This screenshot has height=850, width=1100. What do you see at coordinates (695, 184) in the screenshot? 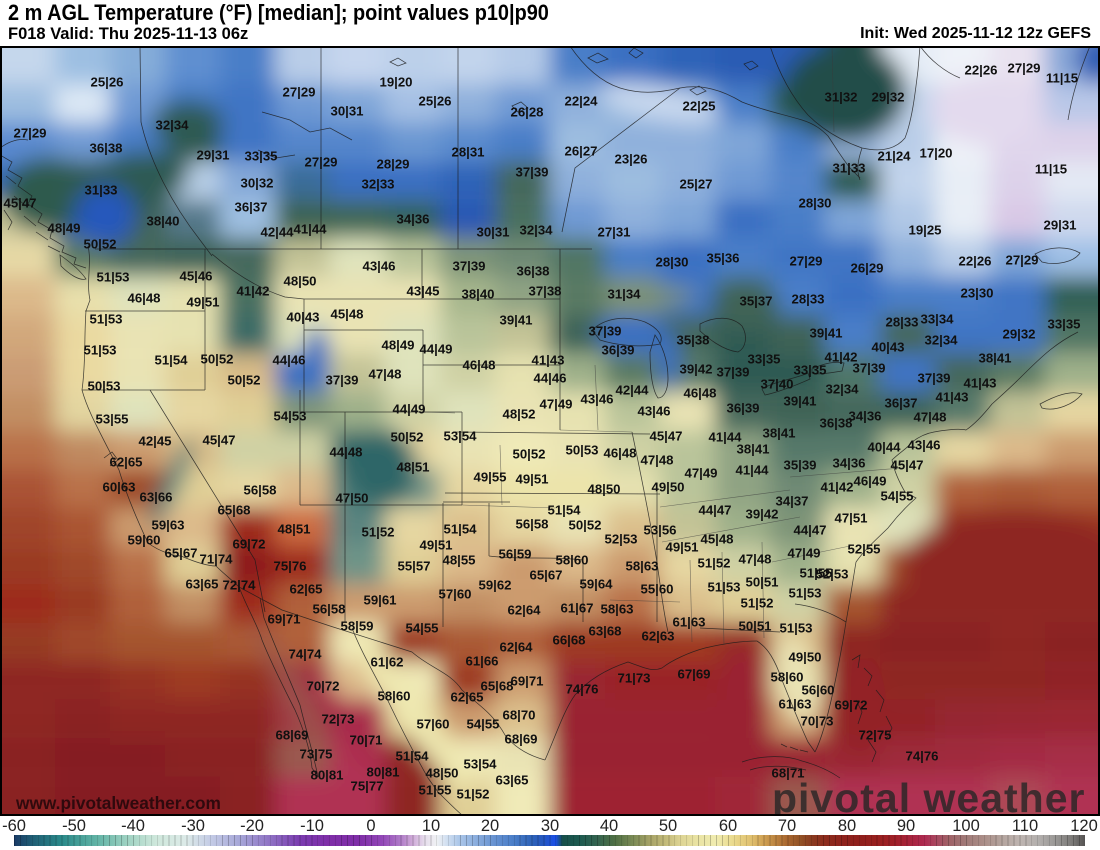
I see `svg-text: 25|27` at bounding box center [695, 184].